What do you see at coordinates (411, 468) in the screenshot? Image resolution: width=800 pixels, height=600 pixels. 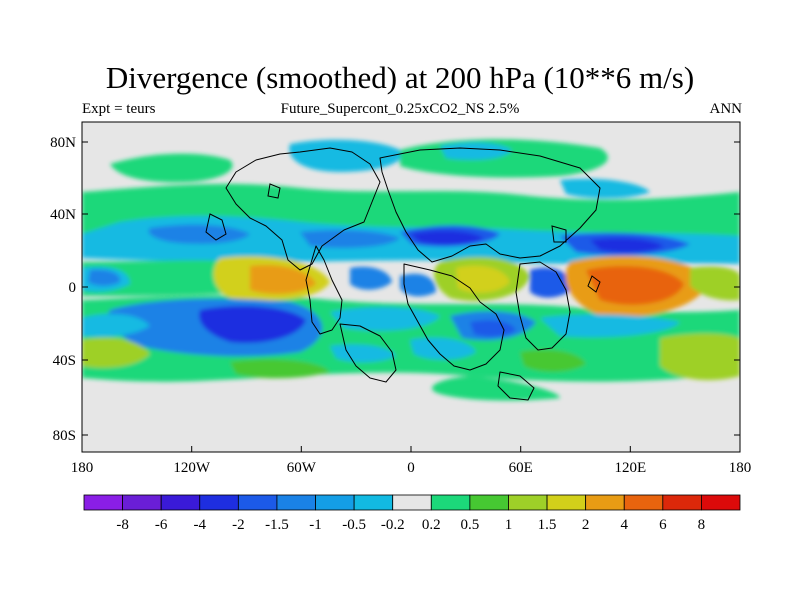 I see `x-tick-label: 0` at bounding box center [411, 468].